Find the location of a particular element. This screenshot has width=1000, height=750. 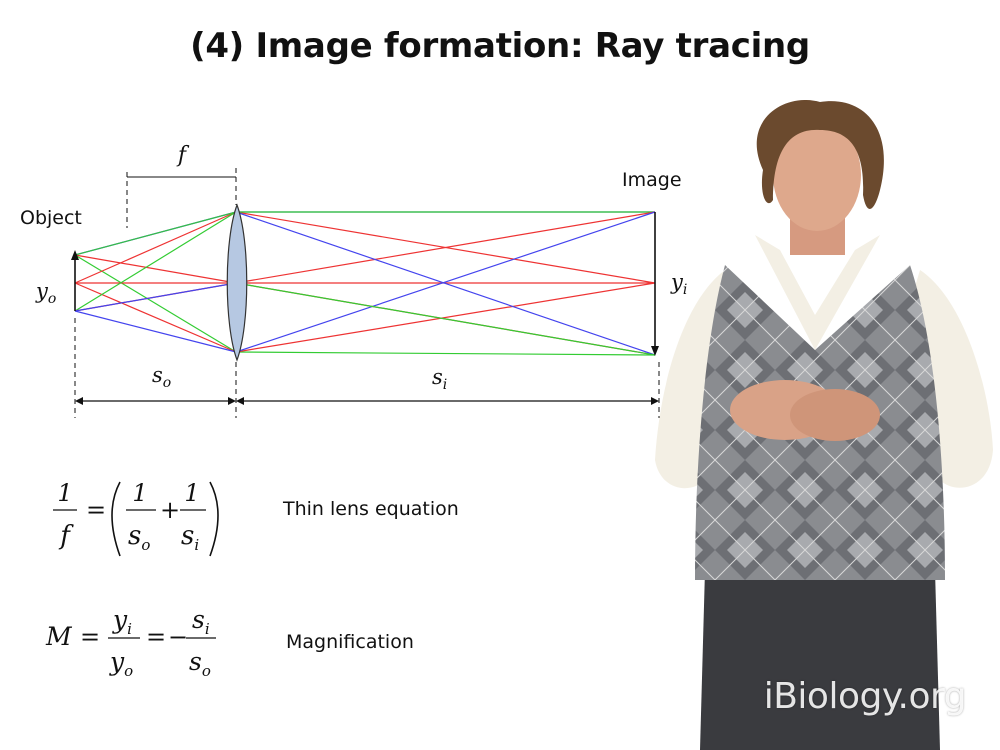

so-arrowhead-left is located at coordinates (79, 401).